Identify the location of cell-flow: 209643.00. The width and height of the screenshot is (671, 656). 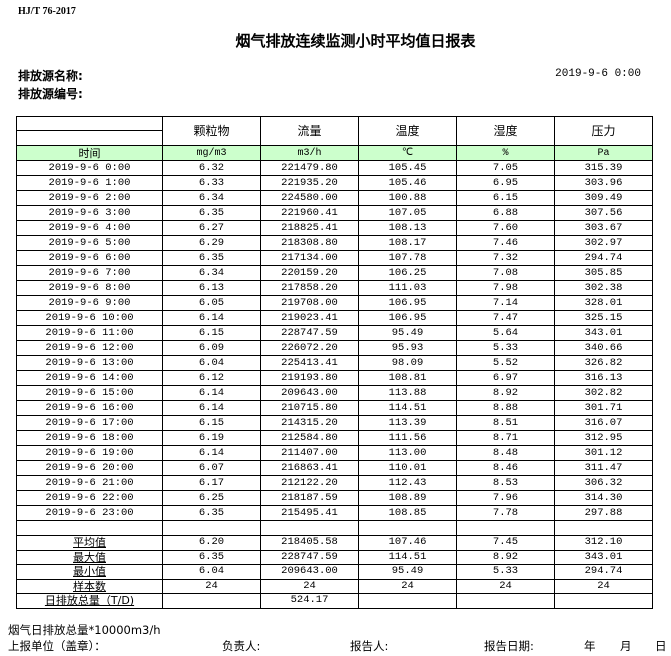
(309, 393).